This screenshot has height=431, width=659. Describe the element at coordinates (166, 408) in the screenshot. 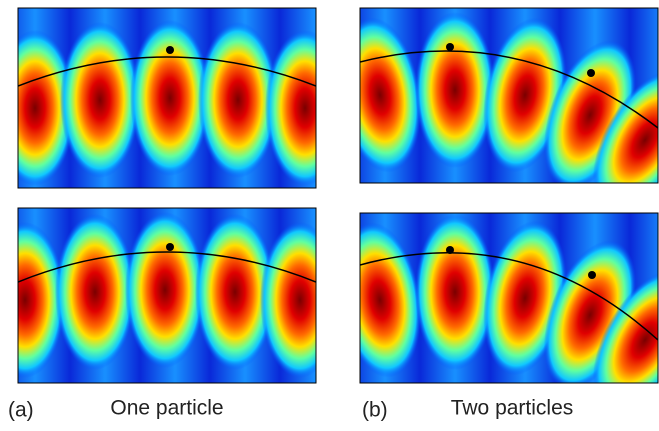

I see `panel-caption: One particle` at that location.